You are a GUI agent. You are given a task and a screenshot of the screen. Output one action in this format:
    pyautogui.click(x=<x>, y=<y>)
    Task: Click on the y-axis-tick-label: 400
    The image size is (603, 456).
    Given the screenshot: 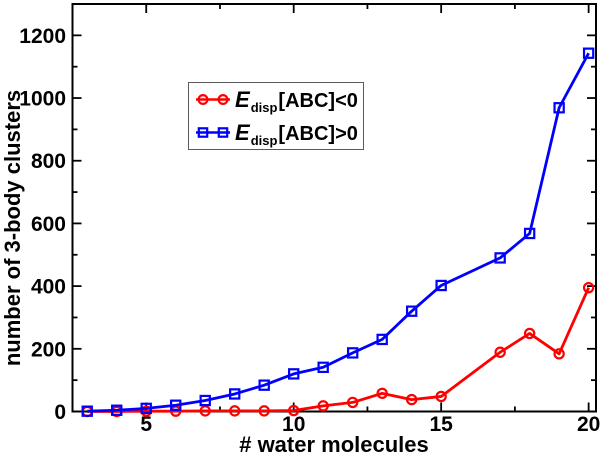 What is the action you would take?
    pyautogui.click(x=48, y=287)
    